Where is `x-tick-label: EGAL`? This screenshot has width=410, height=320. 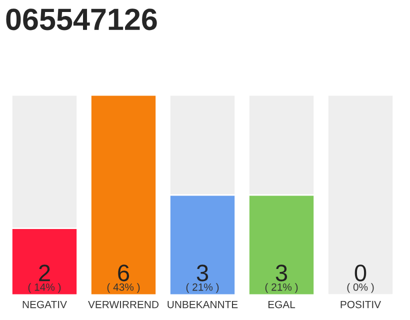
x-tick-label: EGAL is located at coordinates (282, 304).